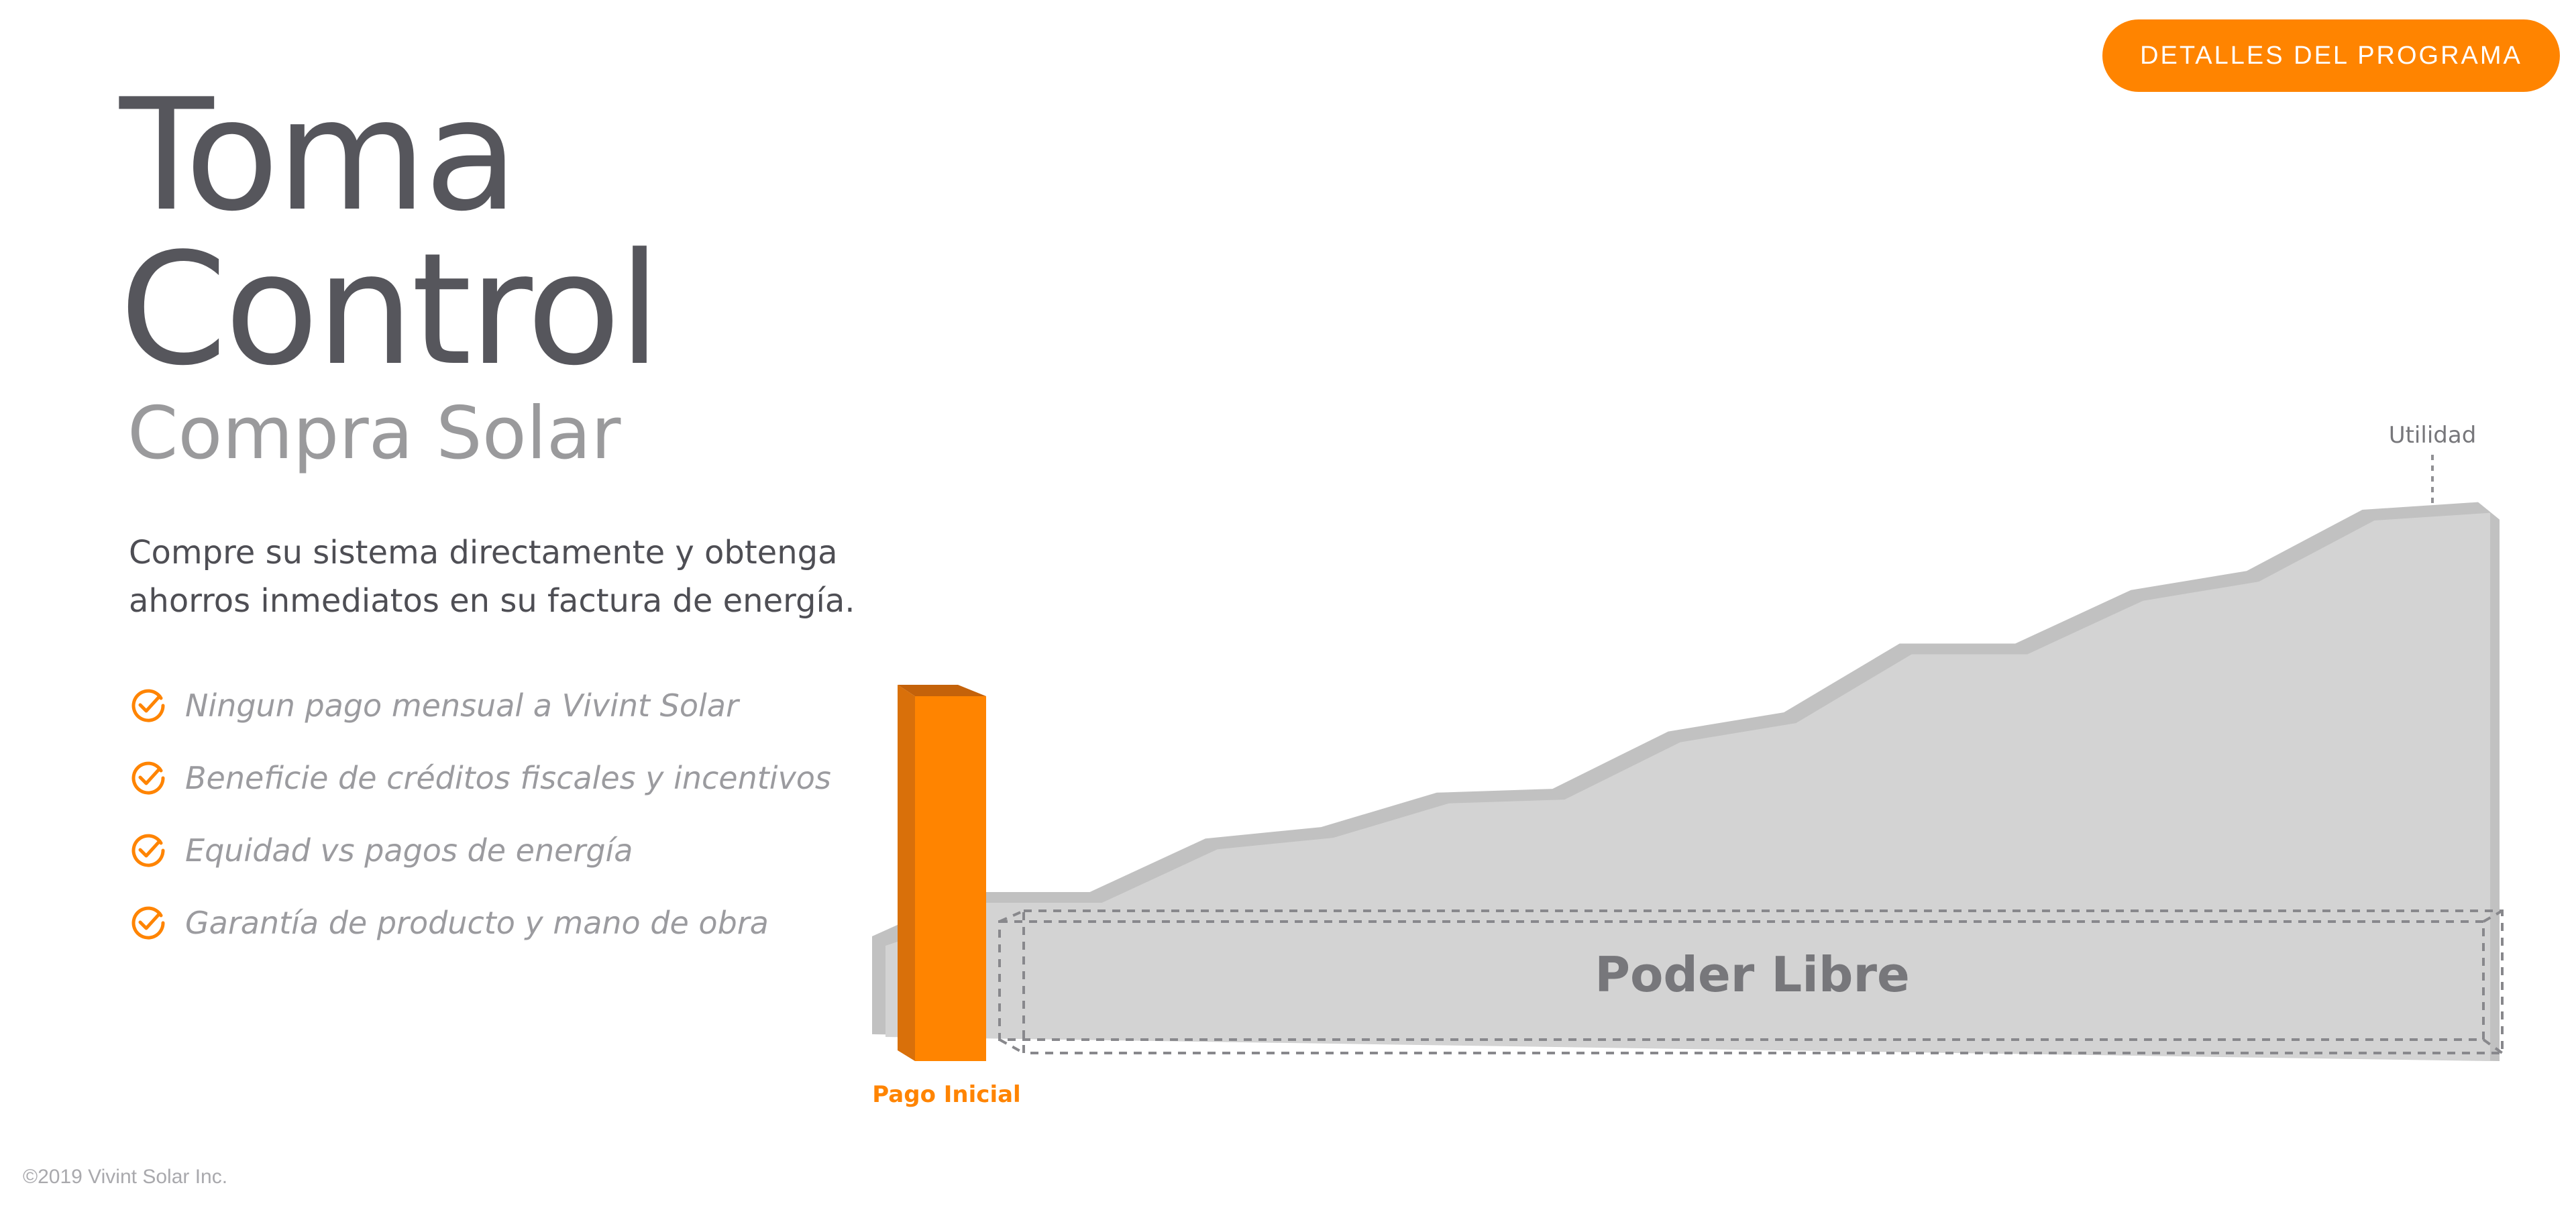  What do you see at coordinates (390, 310) in the screenshot?
I see `title-line-2: Control` at bounding box center [390, 310].